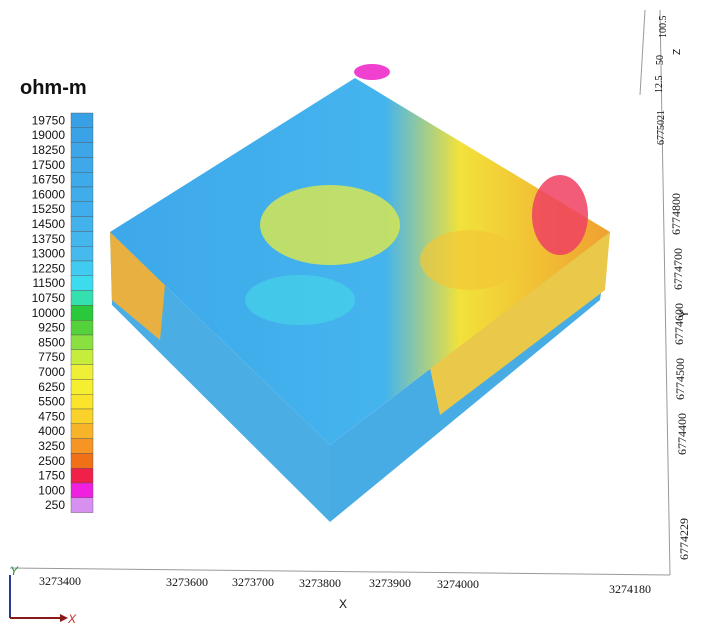 The height and width of the screenshot is (625, 709). Describe the element at coordinates (677, 52) in the screenshot. I see `z-axis-label: Z` at that location.